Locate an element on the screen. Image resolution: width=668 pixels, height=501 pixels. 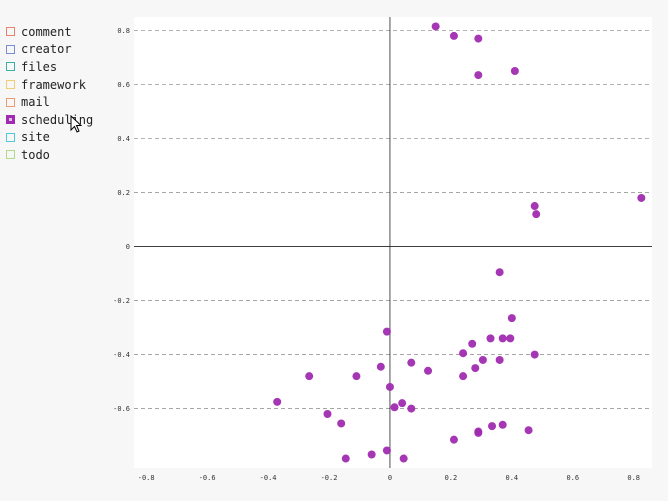
y-tick-label: 0.2 is located at coordinates (123, 193).